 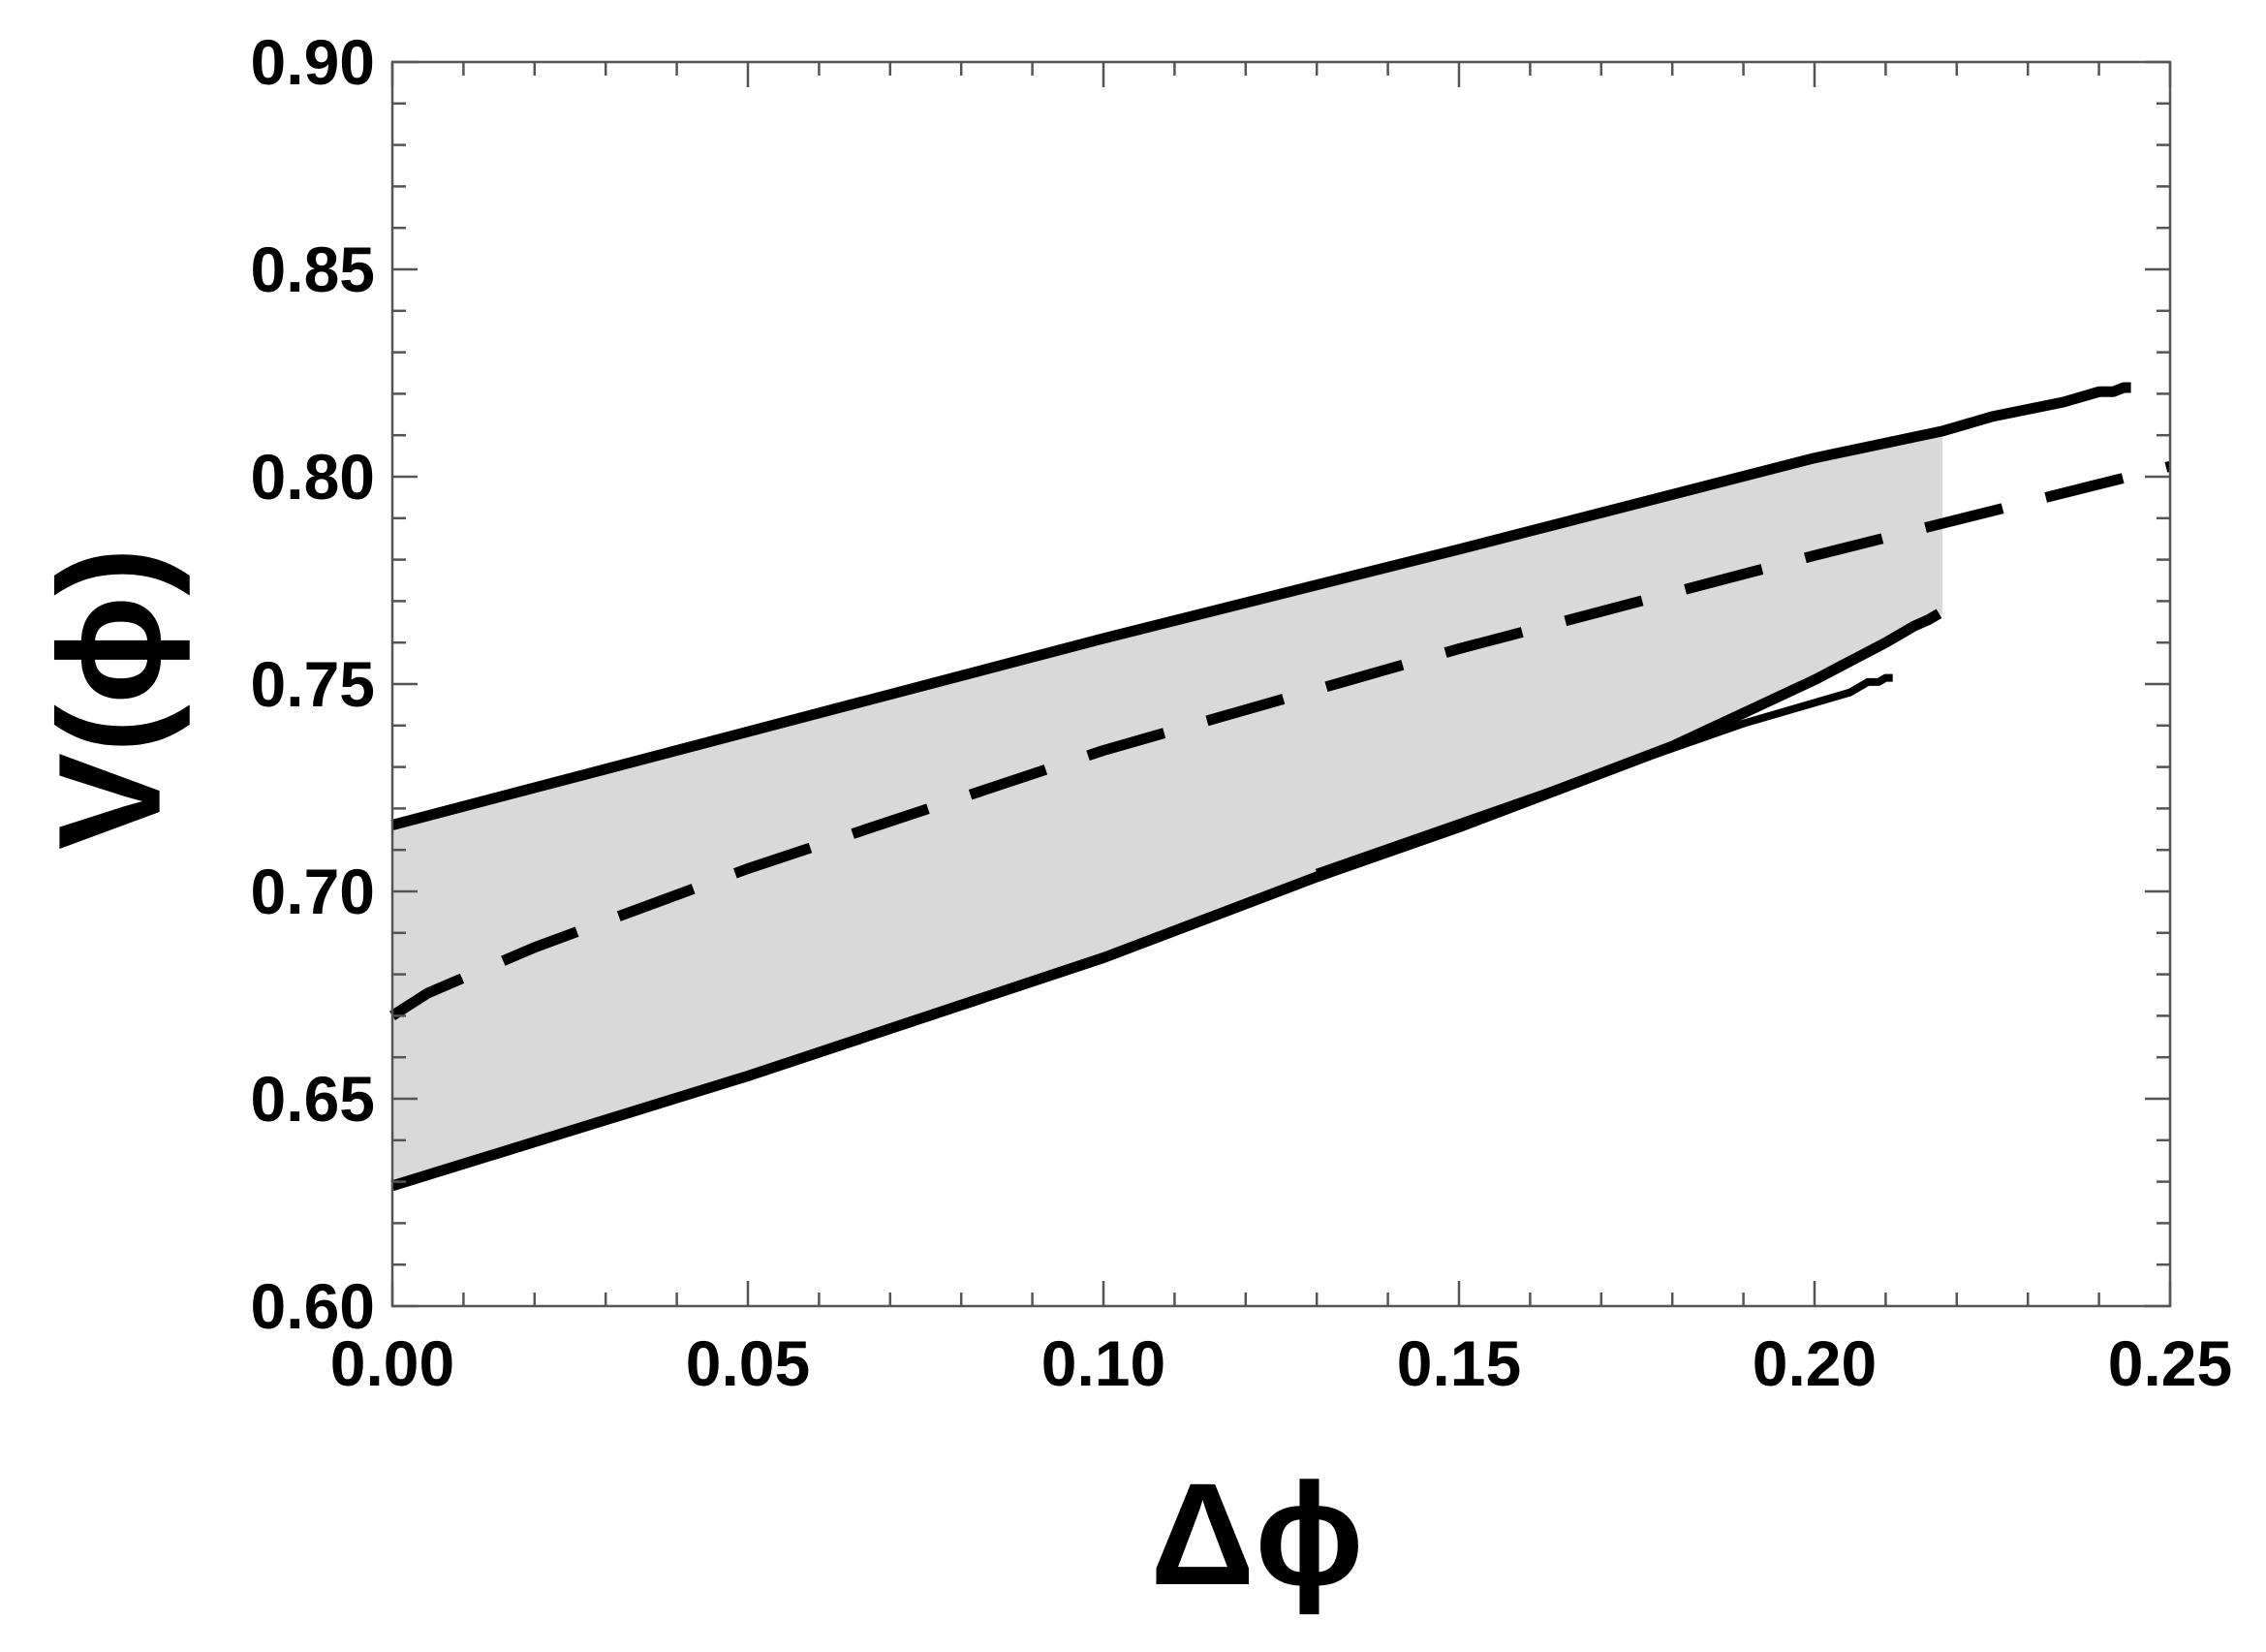 What do you see at coordinates (109, 698) in the screenshot?
I see `y-axis-title: V(ϕ)` at bounding box center [109, 698].